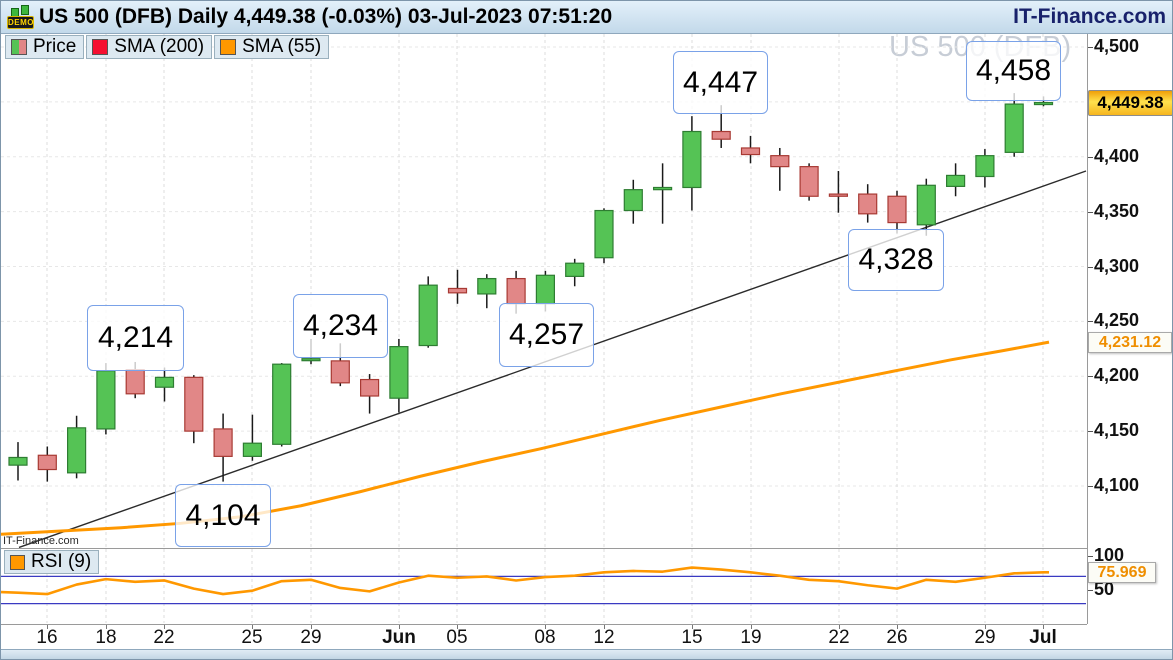  Describe the element at coordinates (692, 637) in the screenshot. I see `time-axis-label: 15` at that location.